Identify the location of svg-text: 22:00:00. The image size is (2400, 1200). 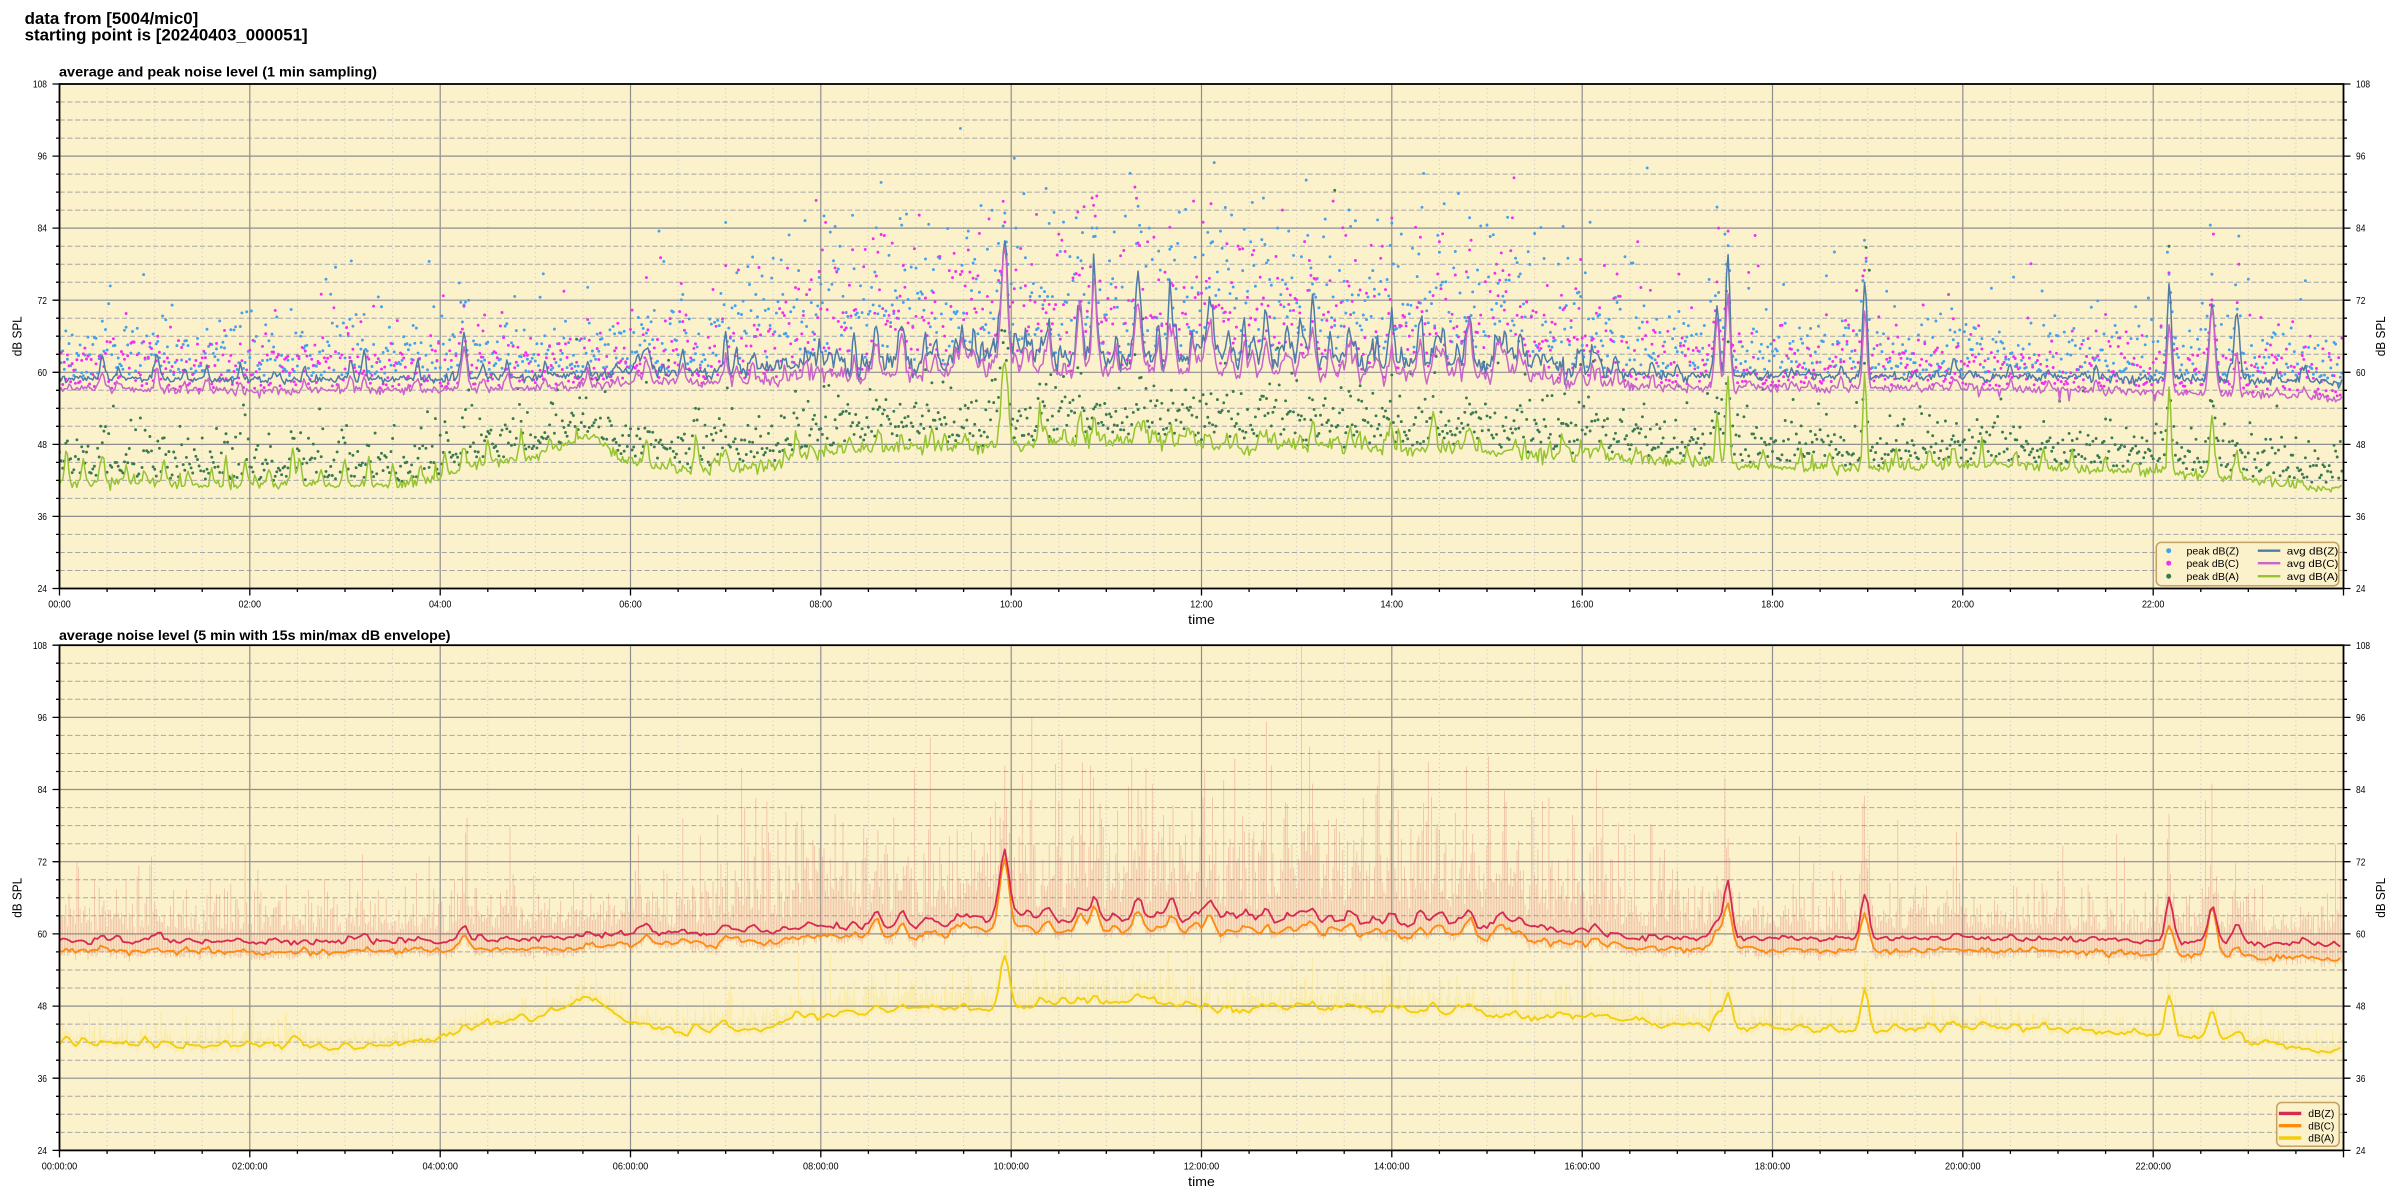
(2153, 1166).